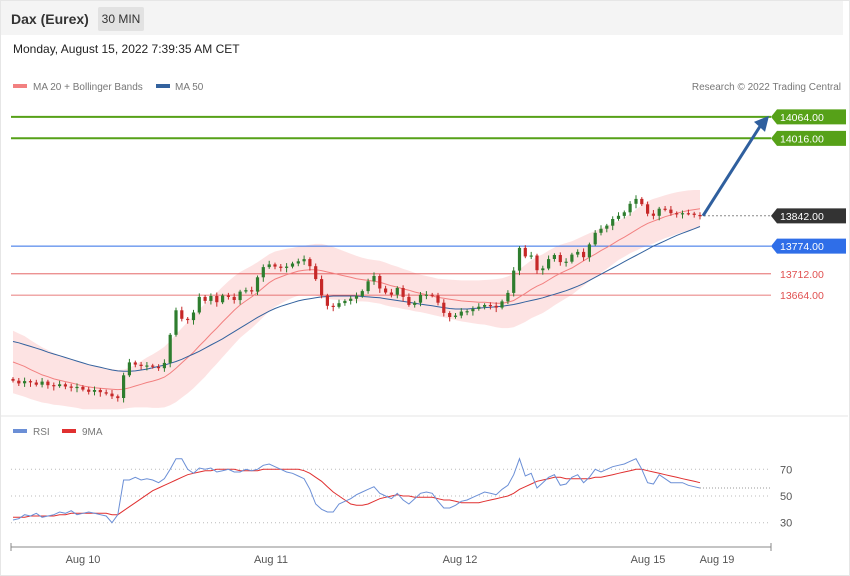 Image resolution: width=850 pixels, height=576 pixels. Describe the element at coordinates (761, 123) in the screenshot. I see `projection-arrow-head` at that location.